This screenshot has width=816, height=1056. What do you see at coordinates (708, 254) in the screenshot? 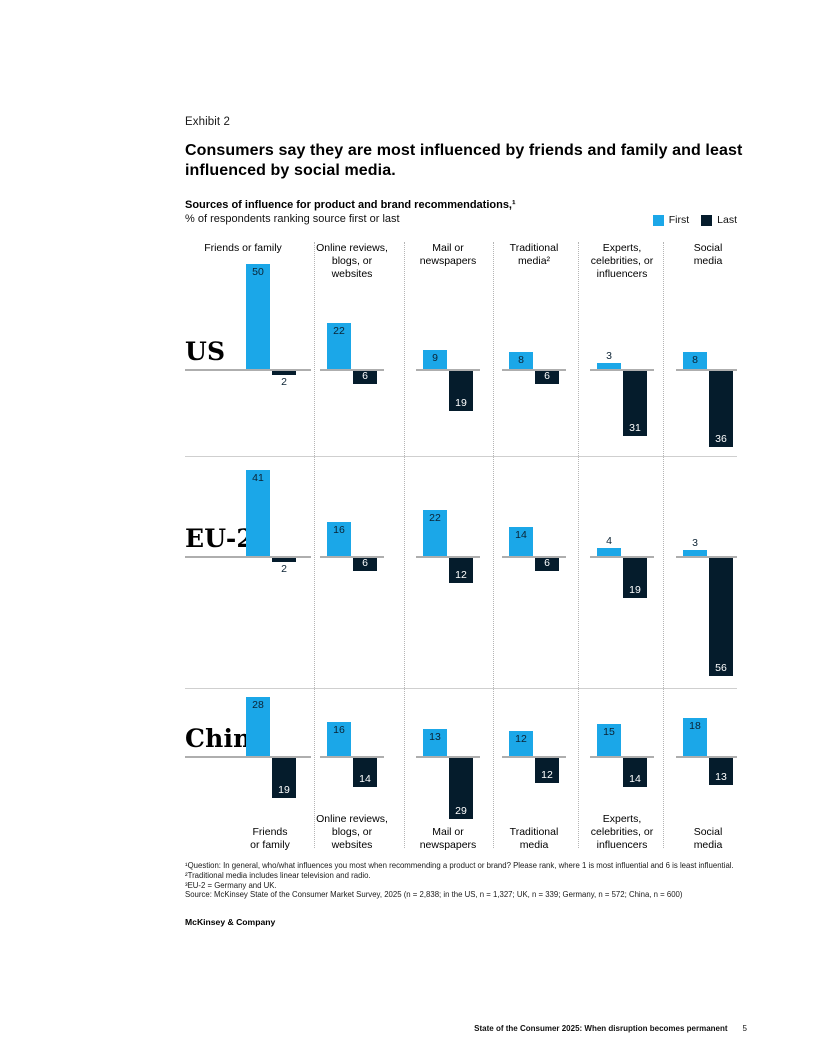
I see `column-header-top-social: Social media` at bounding box center [708, 254].